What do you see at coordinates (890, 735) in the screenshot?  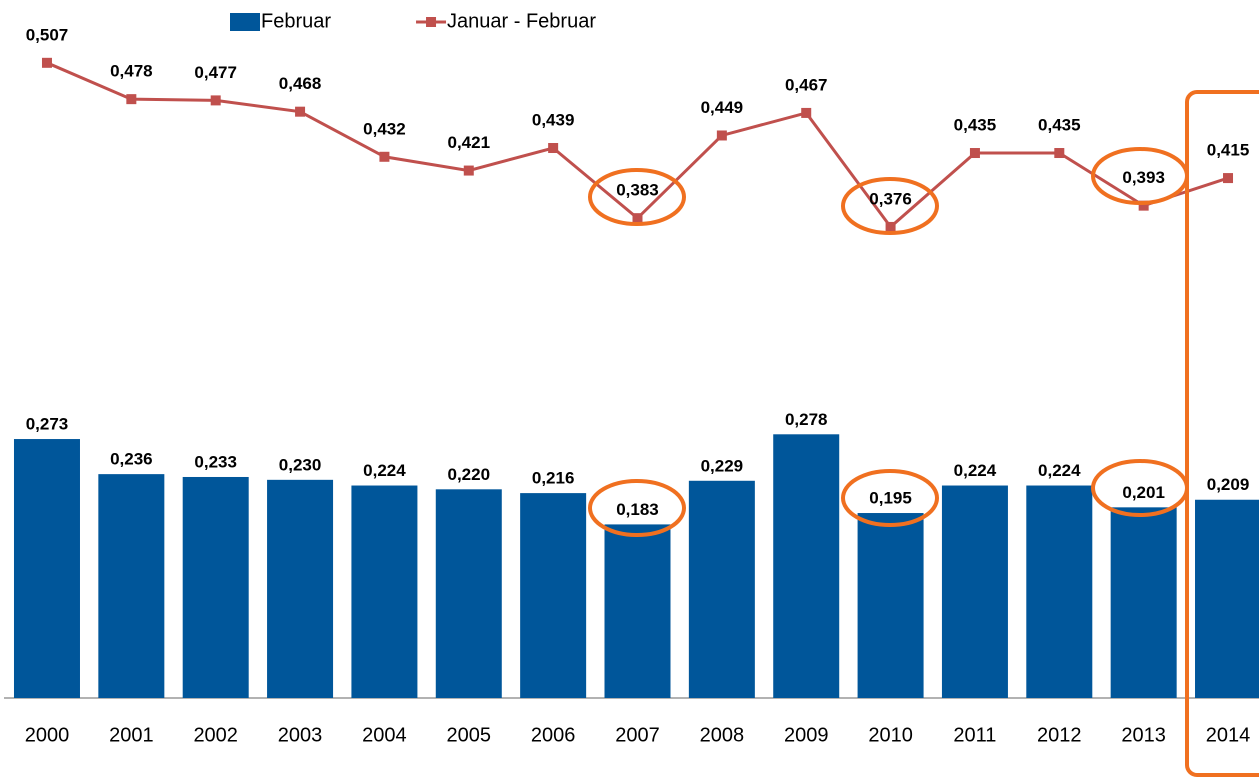 I see `x-tick-label: 2010` at bounding box center [890, 735].